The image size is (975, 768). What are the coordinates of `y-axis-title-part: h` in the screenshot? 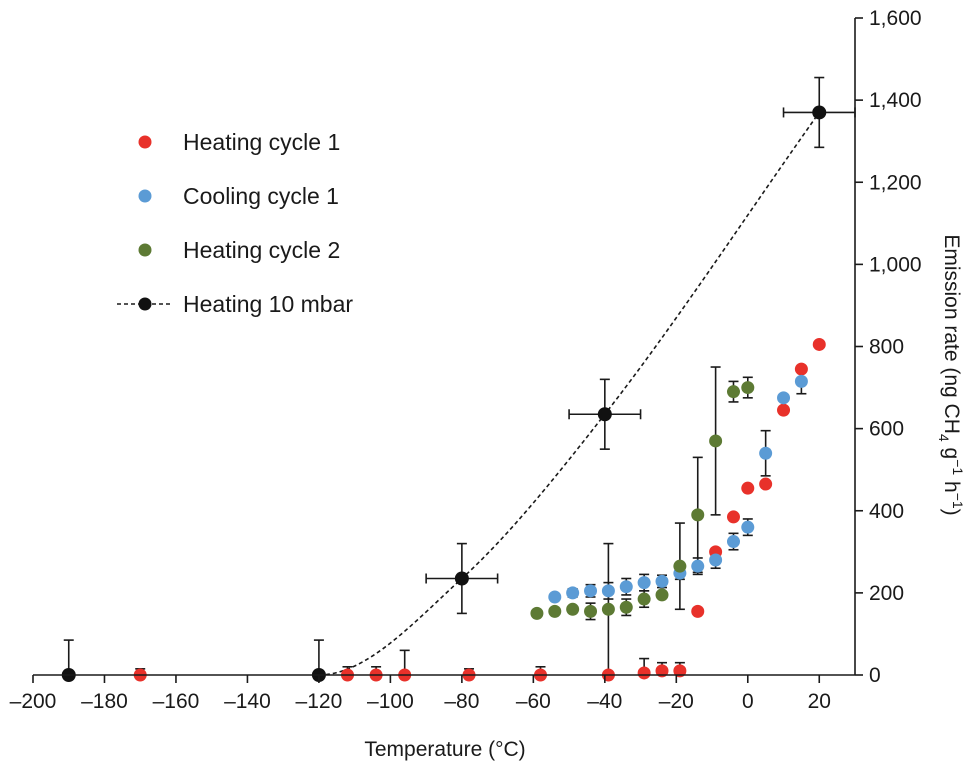 It's located at (951, 484).